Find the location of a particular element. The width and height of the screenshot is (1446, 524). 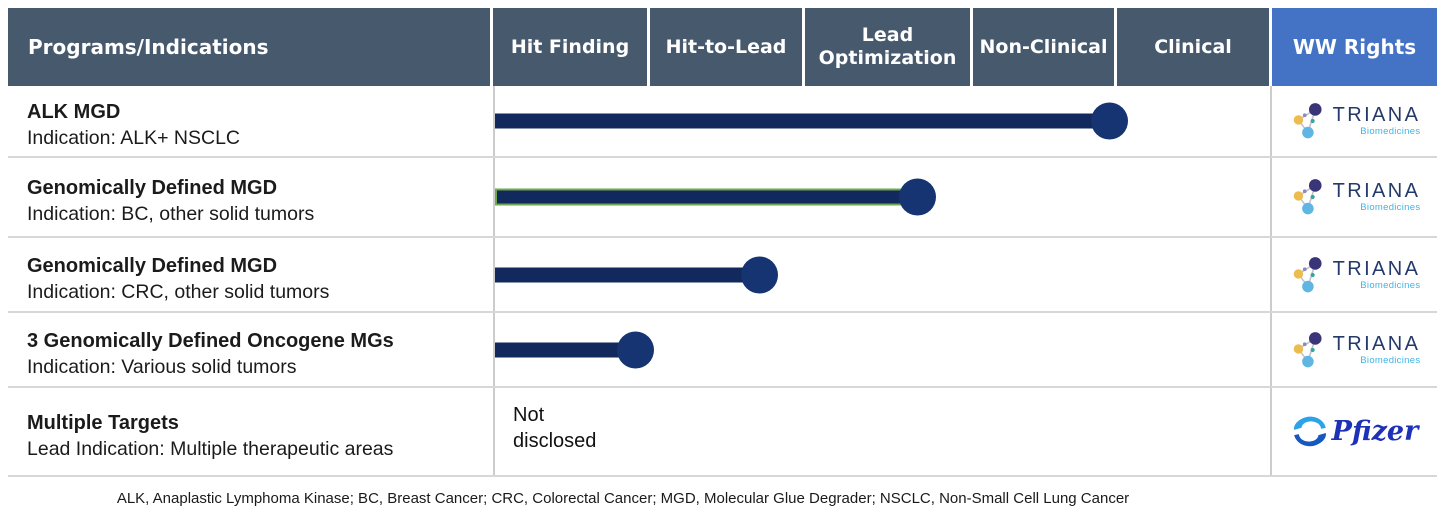

pfizer-wordmark: Pfizer is located at coordinates (1375, 431).